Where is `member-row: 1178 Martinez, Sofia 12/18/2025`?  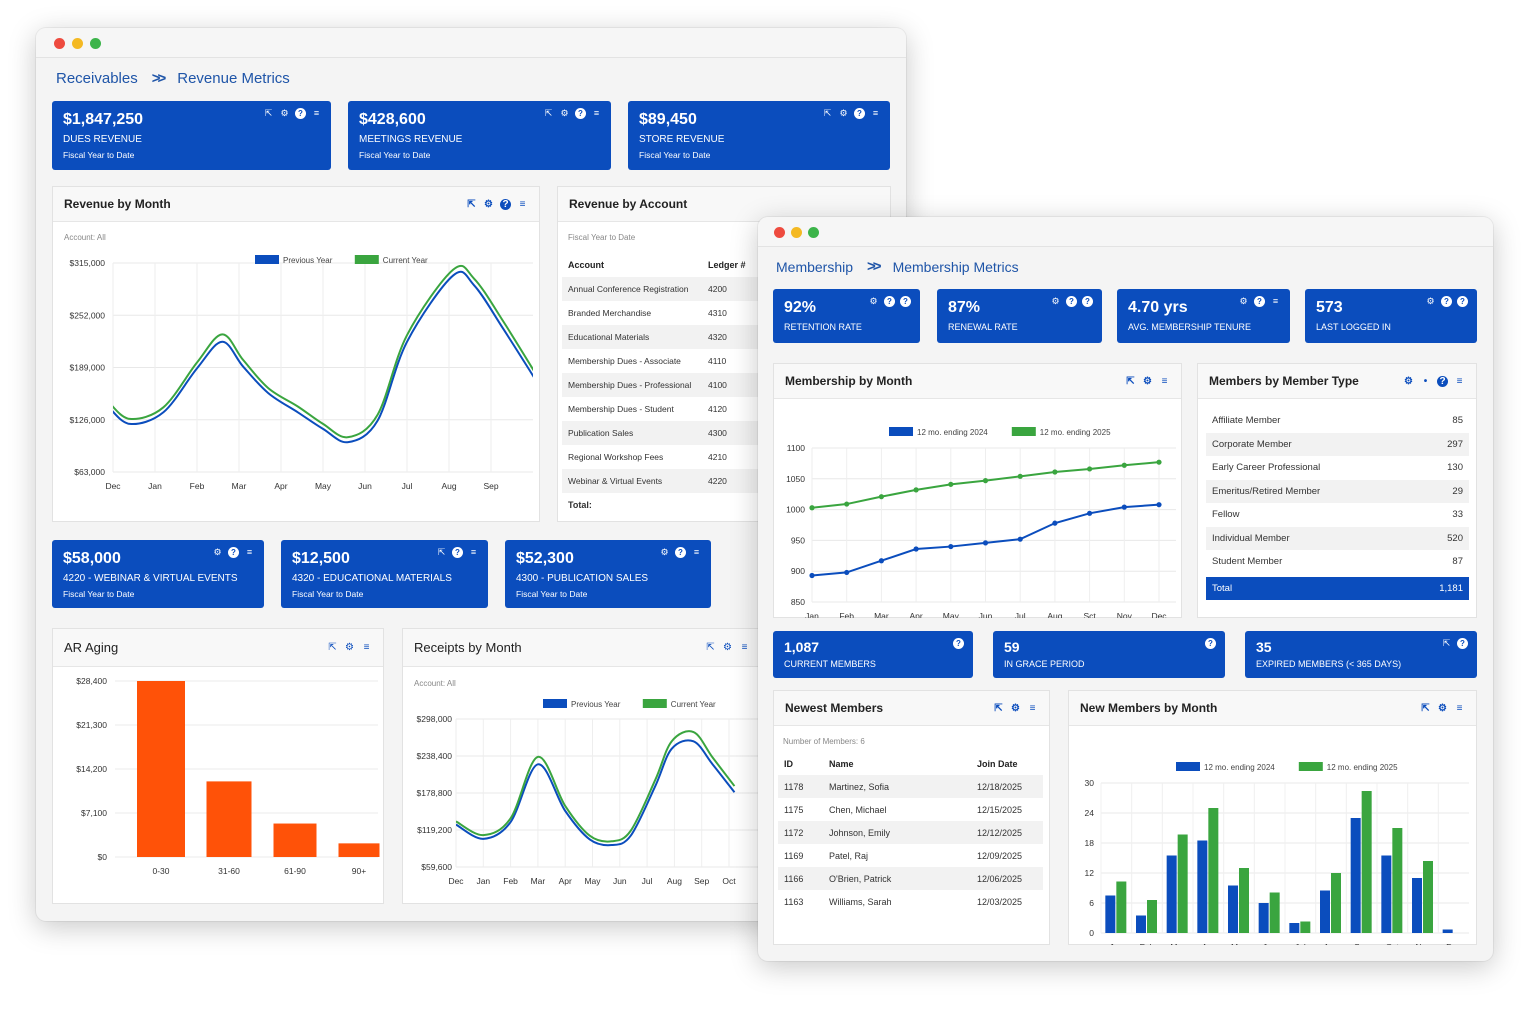
member-row: 1178 Martinez, Sofia 12/18/2025 is located at coordinates (910, 786).